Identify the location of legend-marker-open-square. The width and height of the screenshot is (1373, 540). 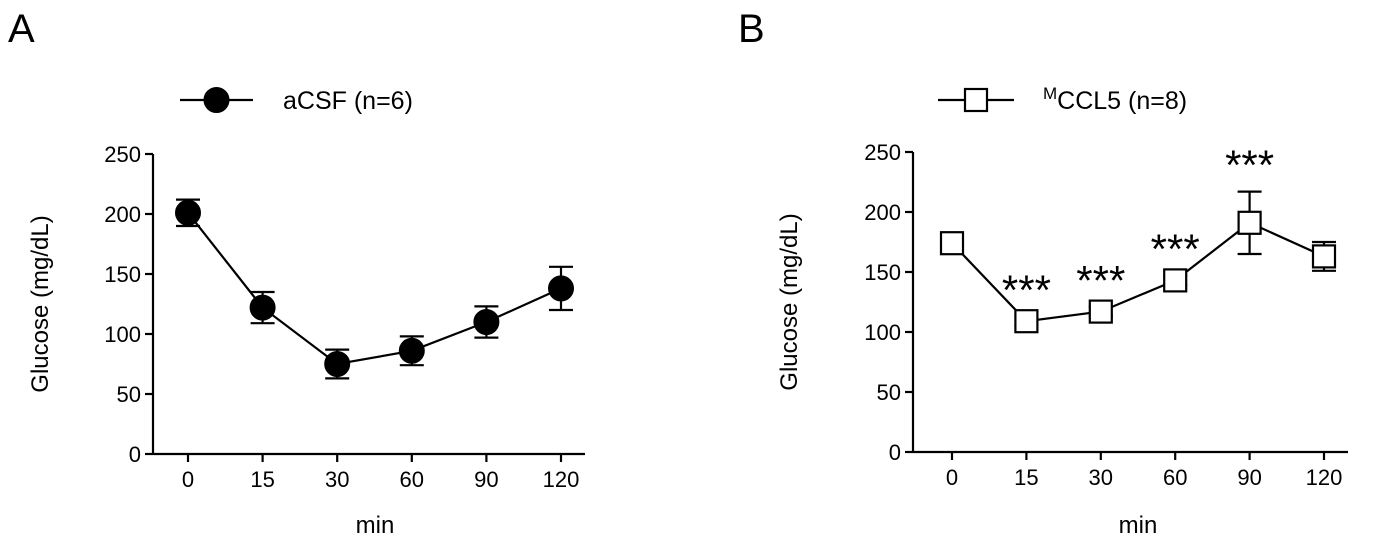
(976, 100).